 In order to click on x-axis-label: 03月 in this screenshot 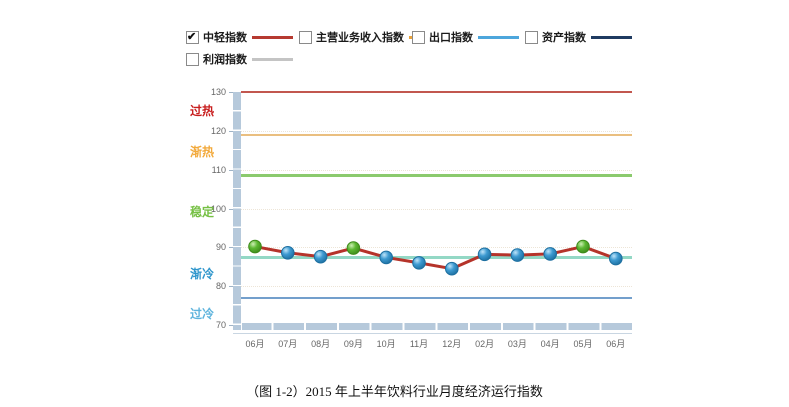, I will do `click(517, 344)`.